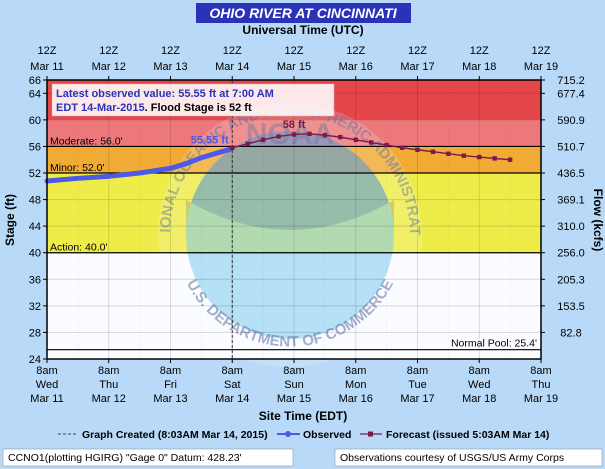  I want to click on y-tick-label: 24, so click(35, 360).